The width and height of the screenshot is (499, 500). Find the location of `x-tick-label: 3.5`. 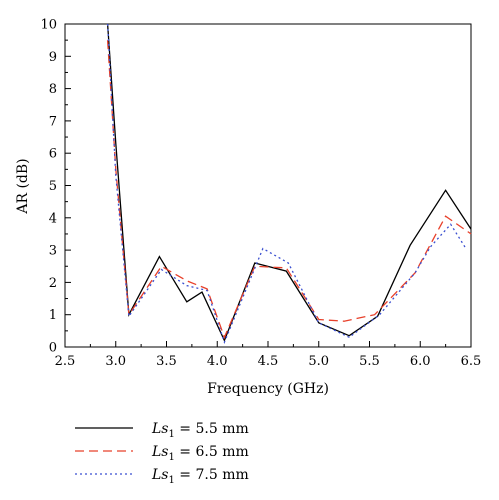

x-tick-label: 3.5 is located at coordinates (166, 361).